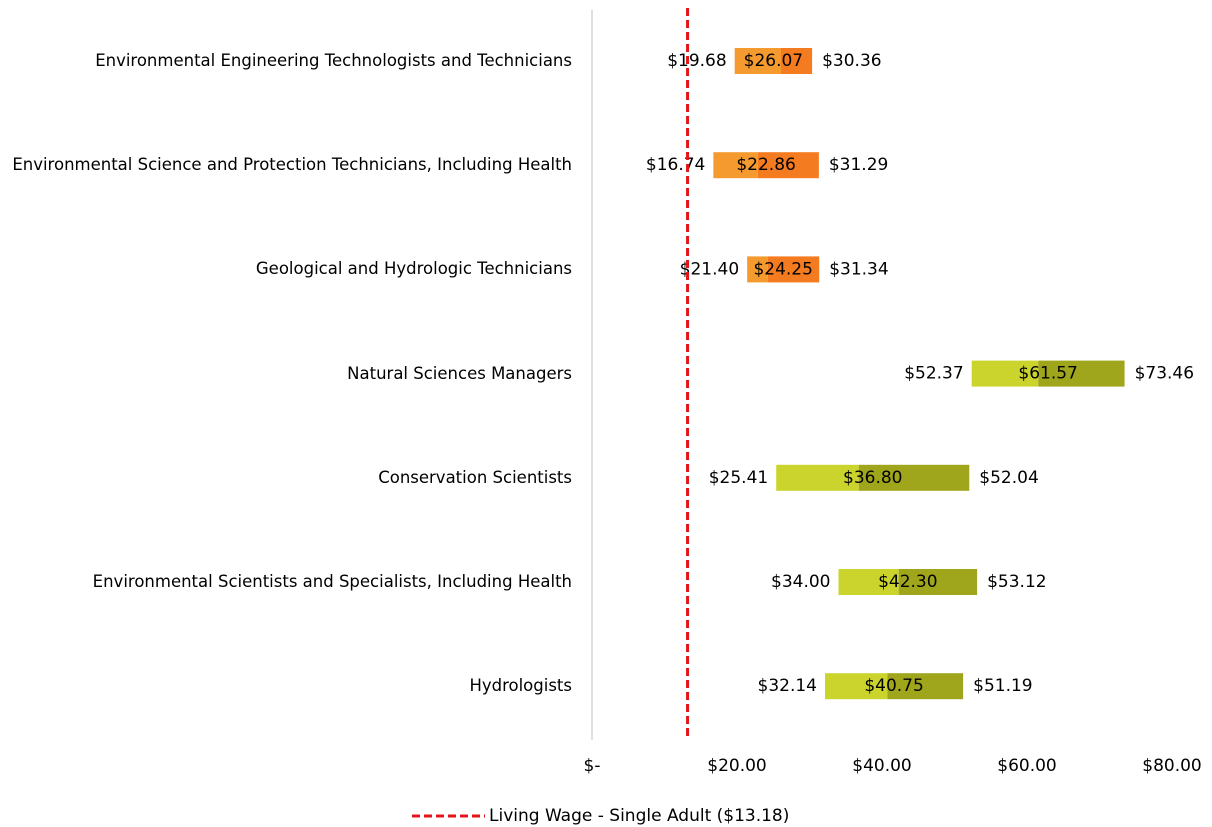 The image size is (1212, 827). Describe the element at coordinates (413, 269) in the screenshot. I see `category-label: Geological and Hydrologic Technicians` at that location.